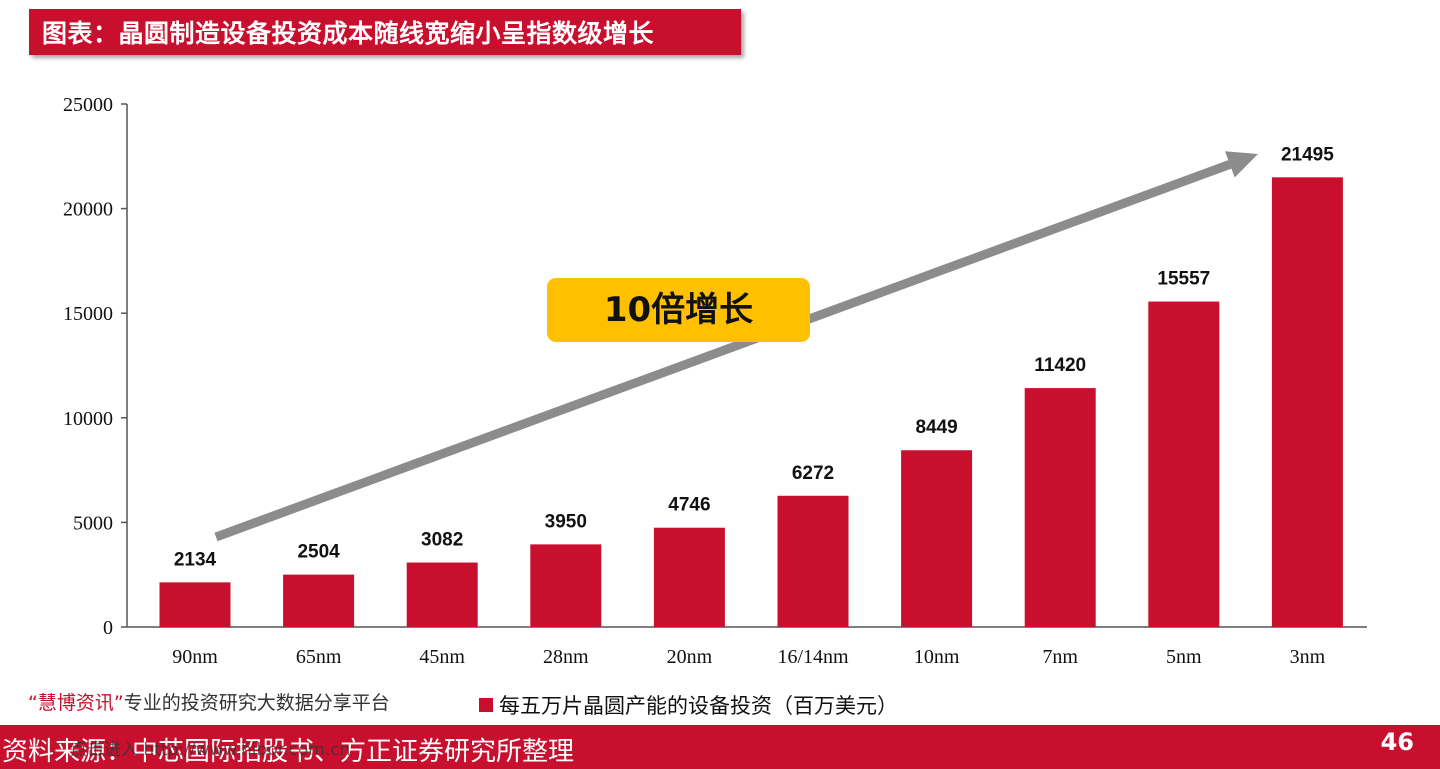 This screenshot has height=769, width=1440. What do you see at coordinates (195, 559) in the screenshot?
I see `data-label: 2134` at bounding box center [195, 559].